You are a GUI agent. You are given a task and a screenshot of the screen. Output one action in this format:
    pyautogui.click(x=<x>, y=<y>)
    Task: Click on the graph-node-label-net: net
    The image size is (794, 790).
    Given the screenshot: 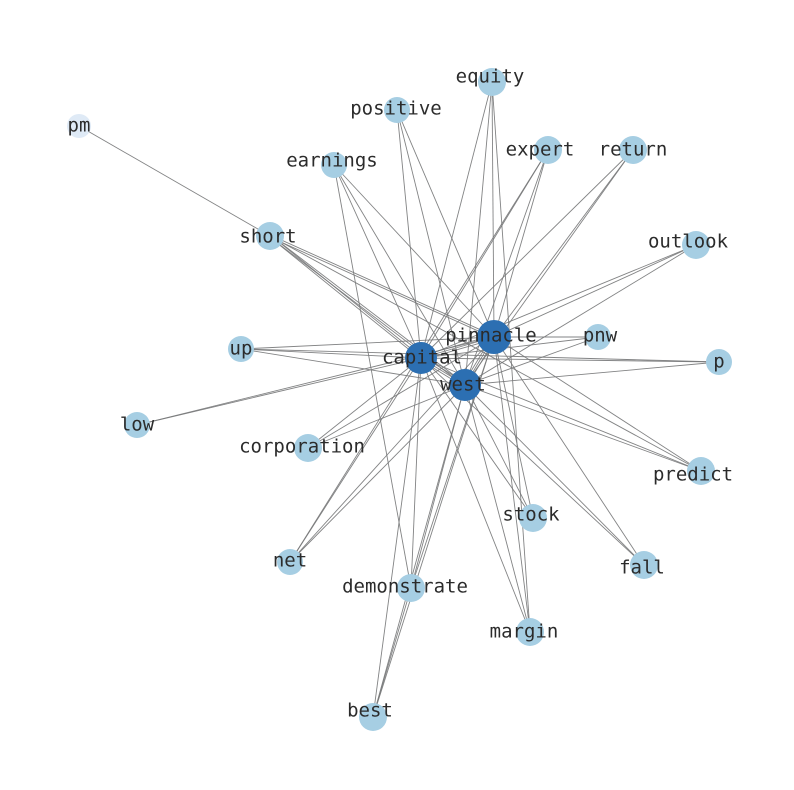 What is the action you would take?
    pyautogui.click(x=290, y=561)
    